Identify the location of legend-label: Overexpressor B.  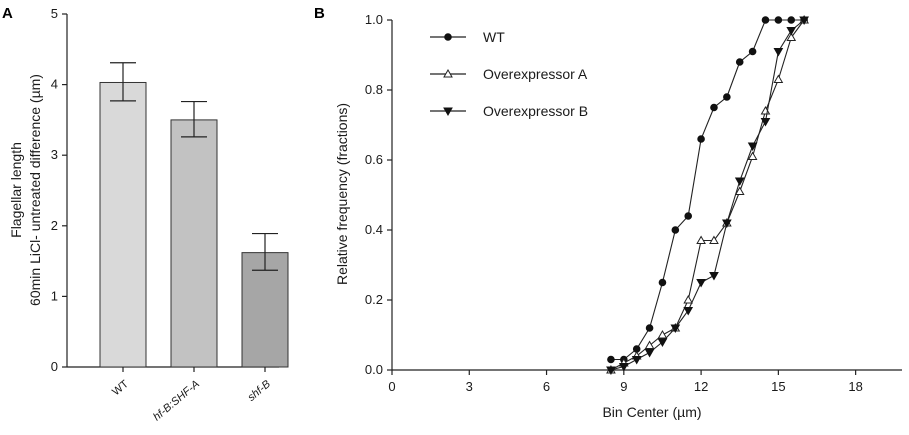
(535, 111).